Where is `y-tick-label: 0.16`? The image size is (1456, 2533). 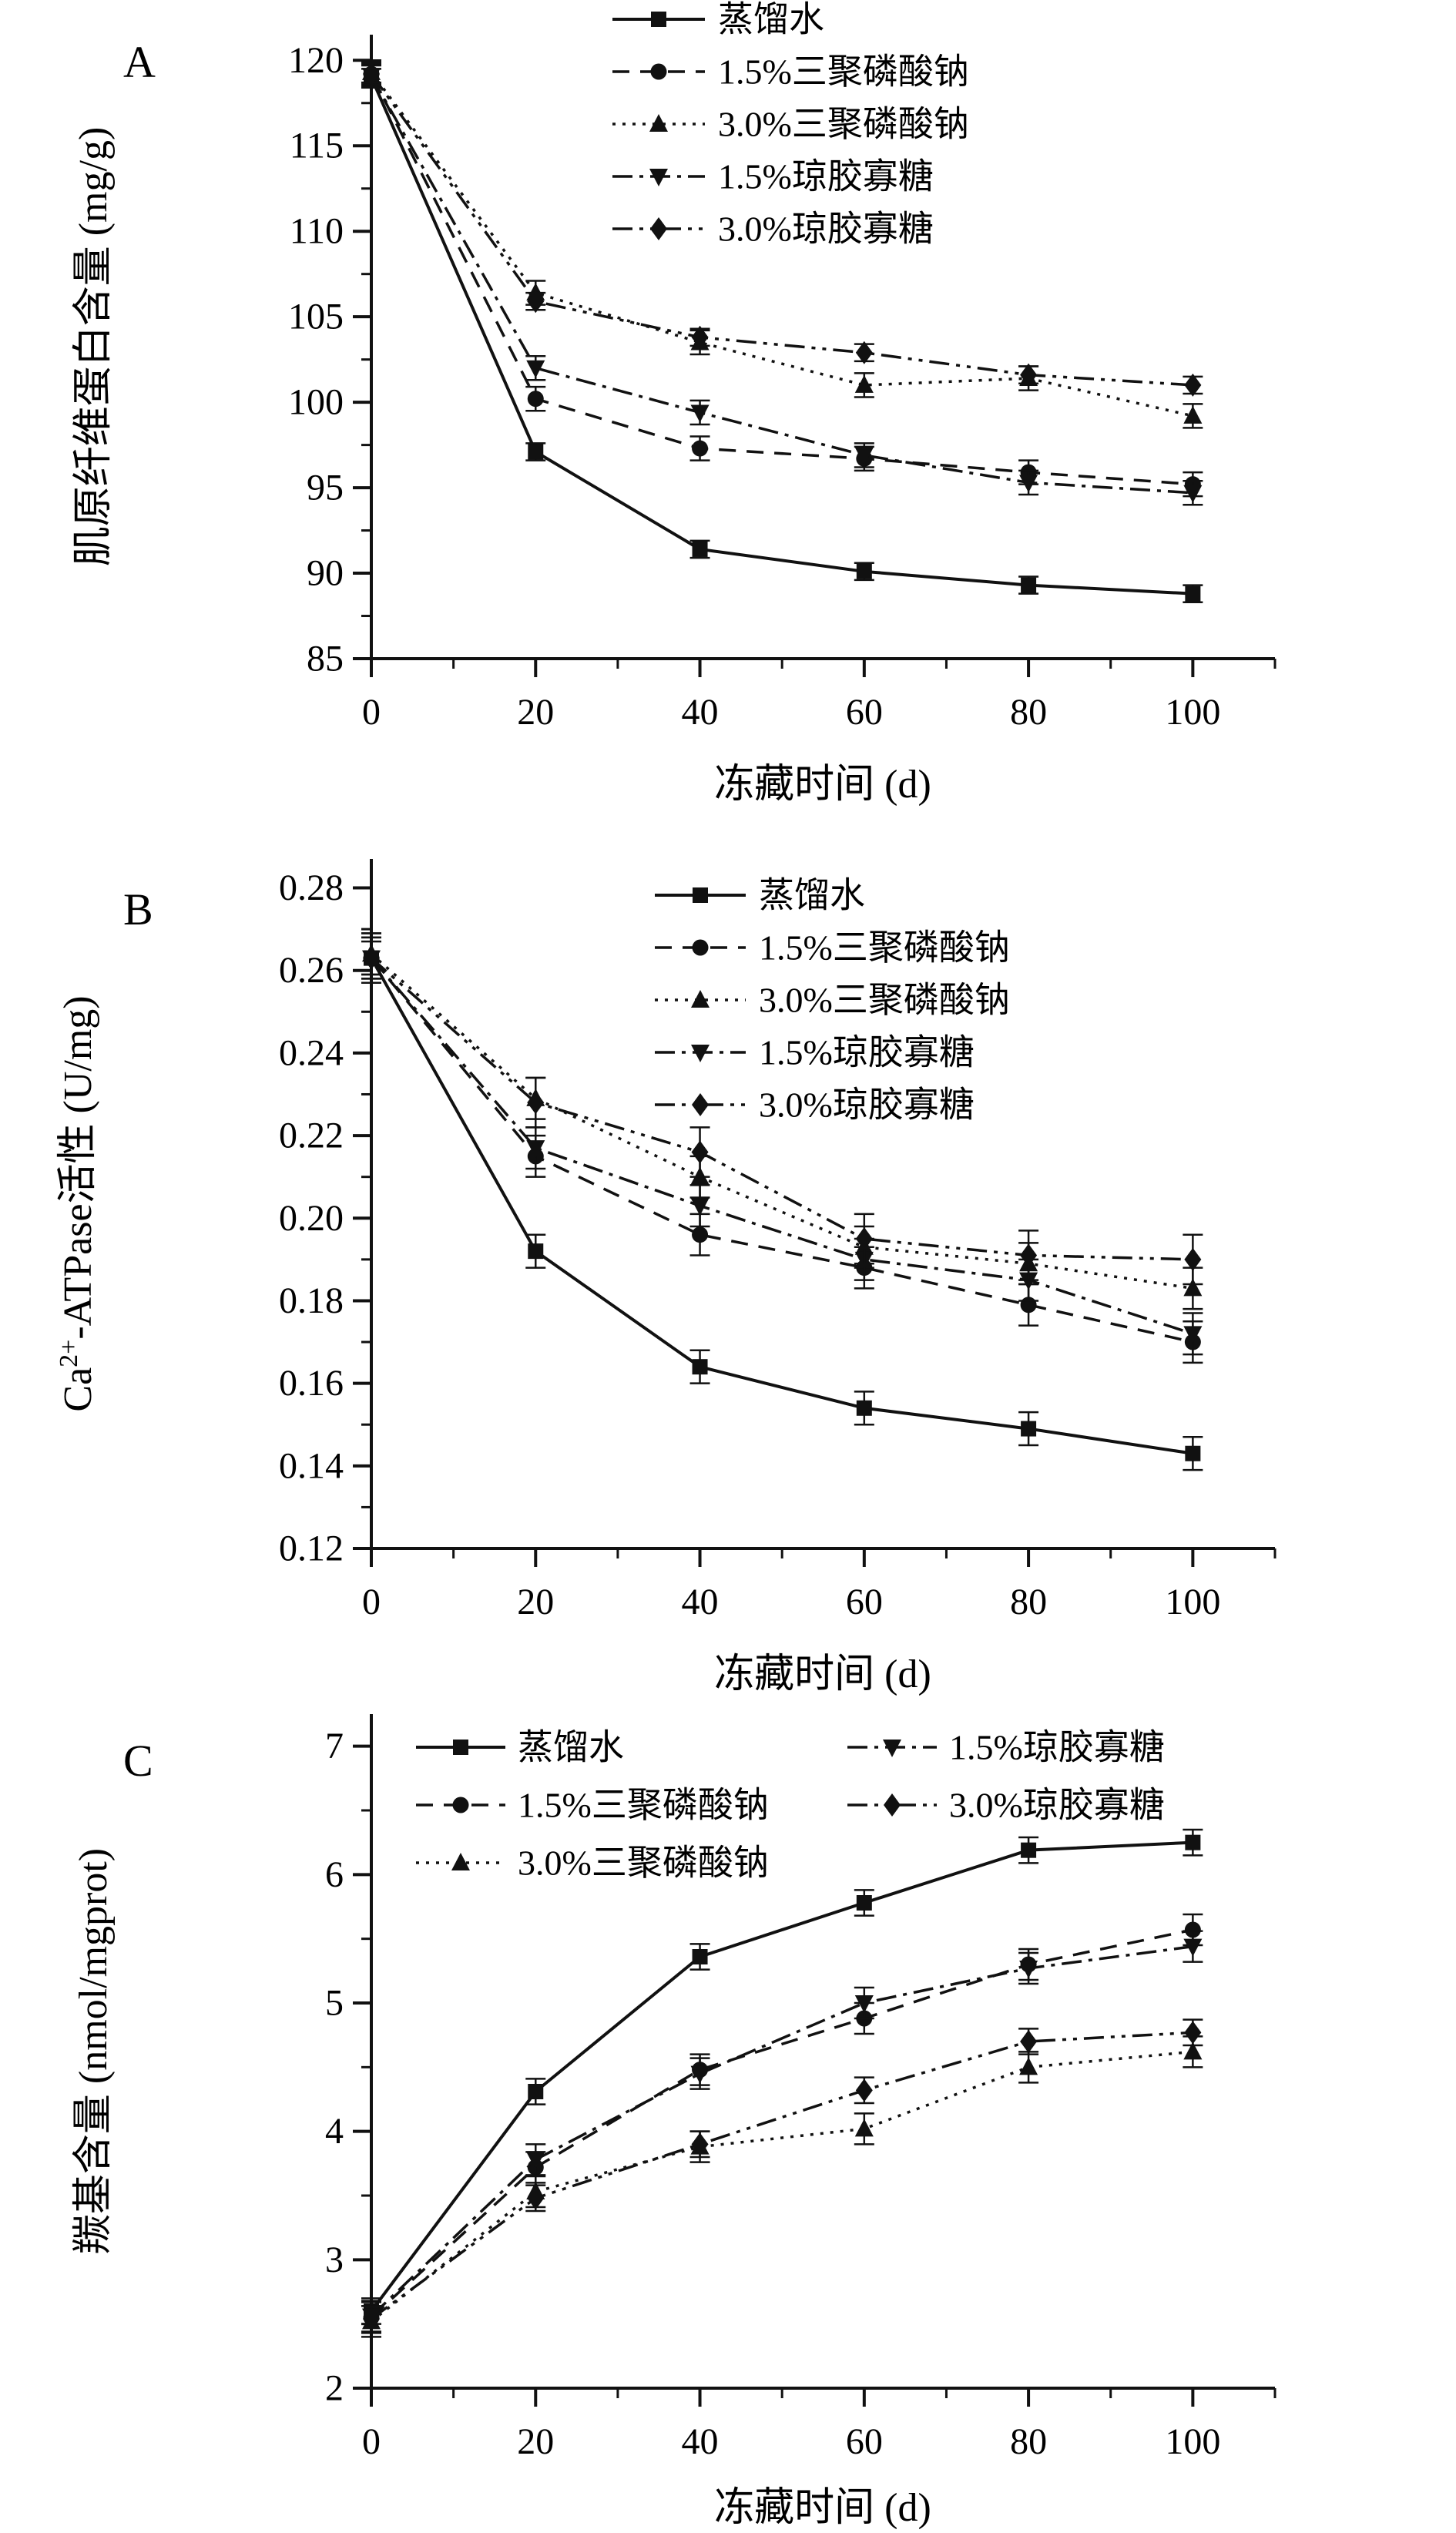
y-tick-label: 0.16 is located at coordinates (311, 1383).